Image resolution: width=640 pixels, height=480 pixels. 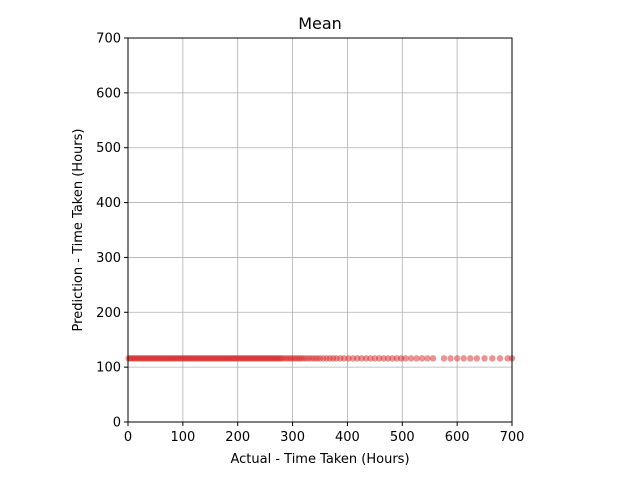 I want to click on y-tick-label-7: 700, so click(x=108, y=39).